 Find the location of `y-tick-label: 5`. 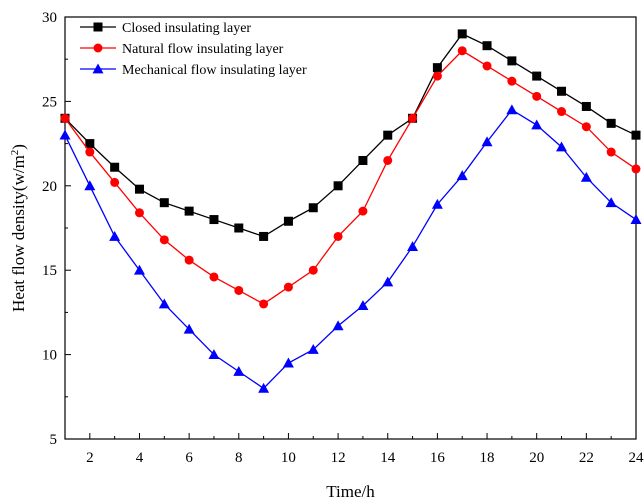

y-tick-label: 5 is located at coordinates (54, 440).